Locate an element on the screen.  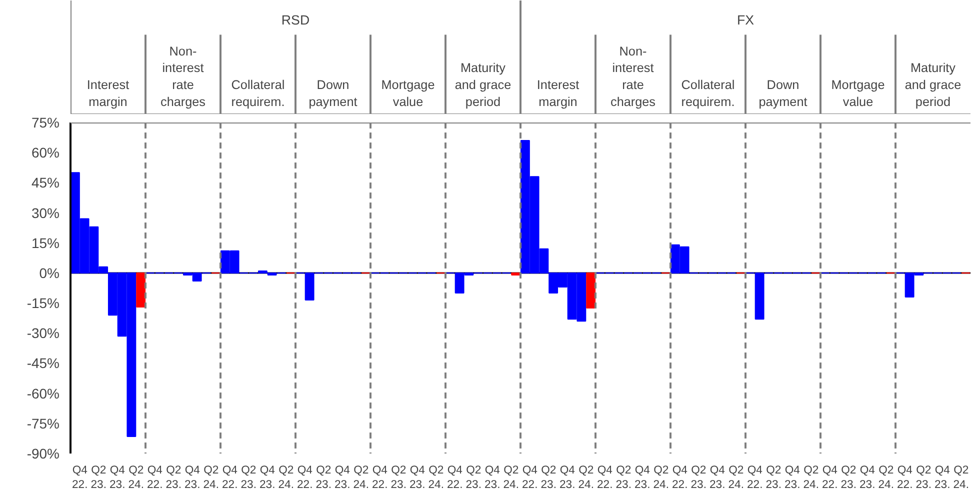
y-tick-label: 15% is located at coordinates (45, 242).